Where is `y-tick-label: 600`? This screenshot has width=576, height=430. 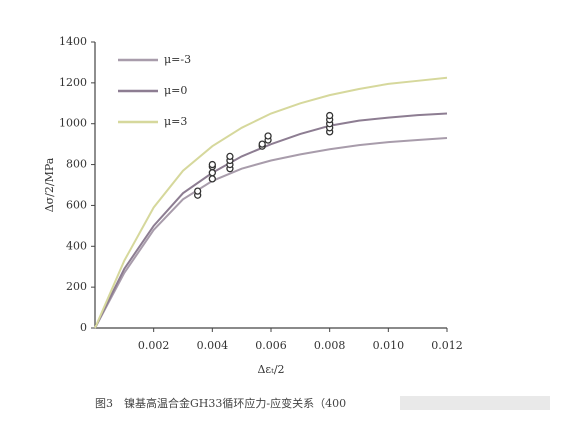
y-tick-label: 600 is located at coordinates (76, 204).